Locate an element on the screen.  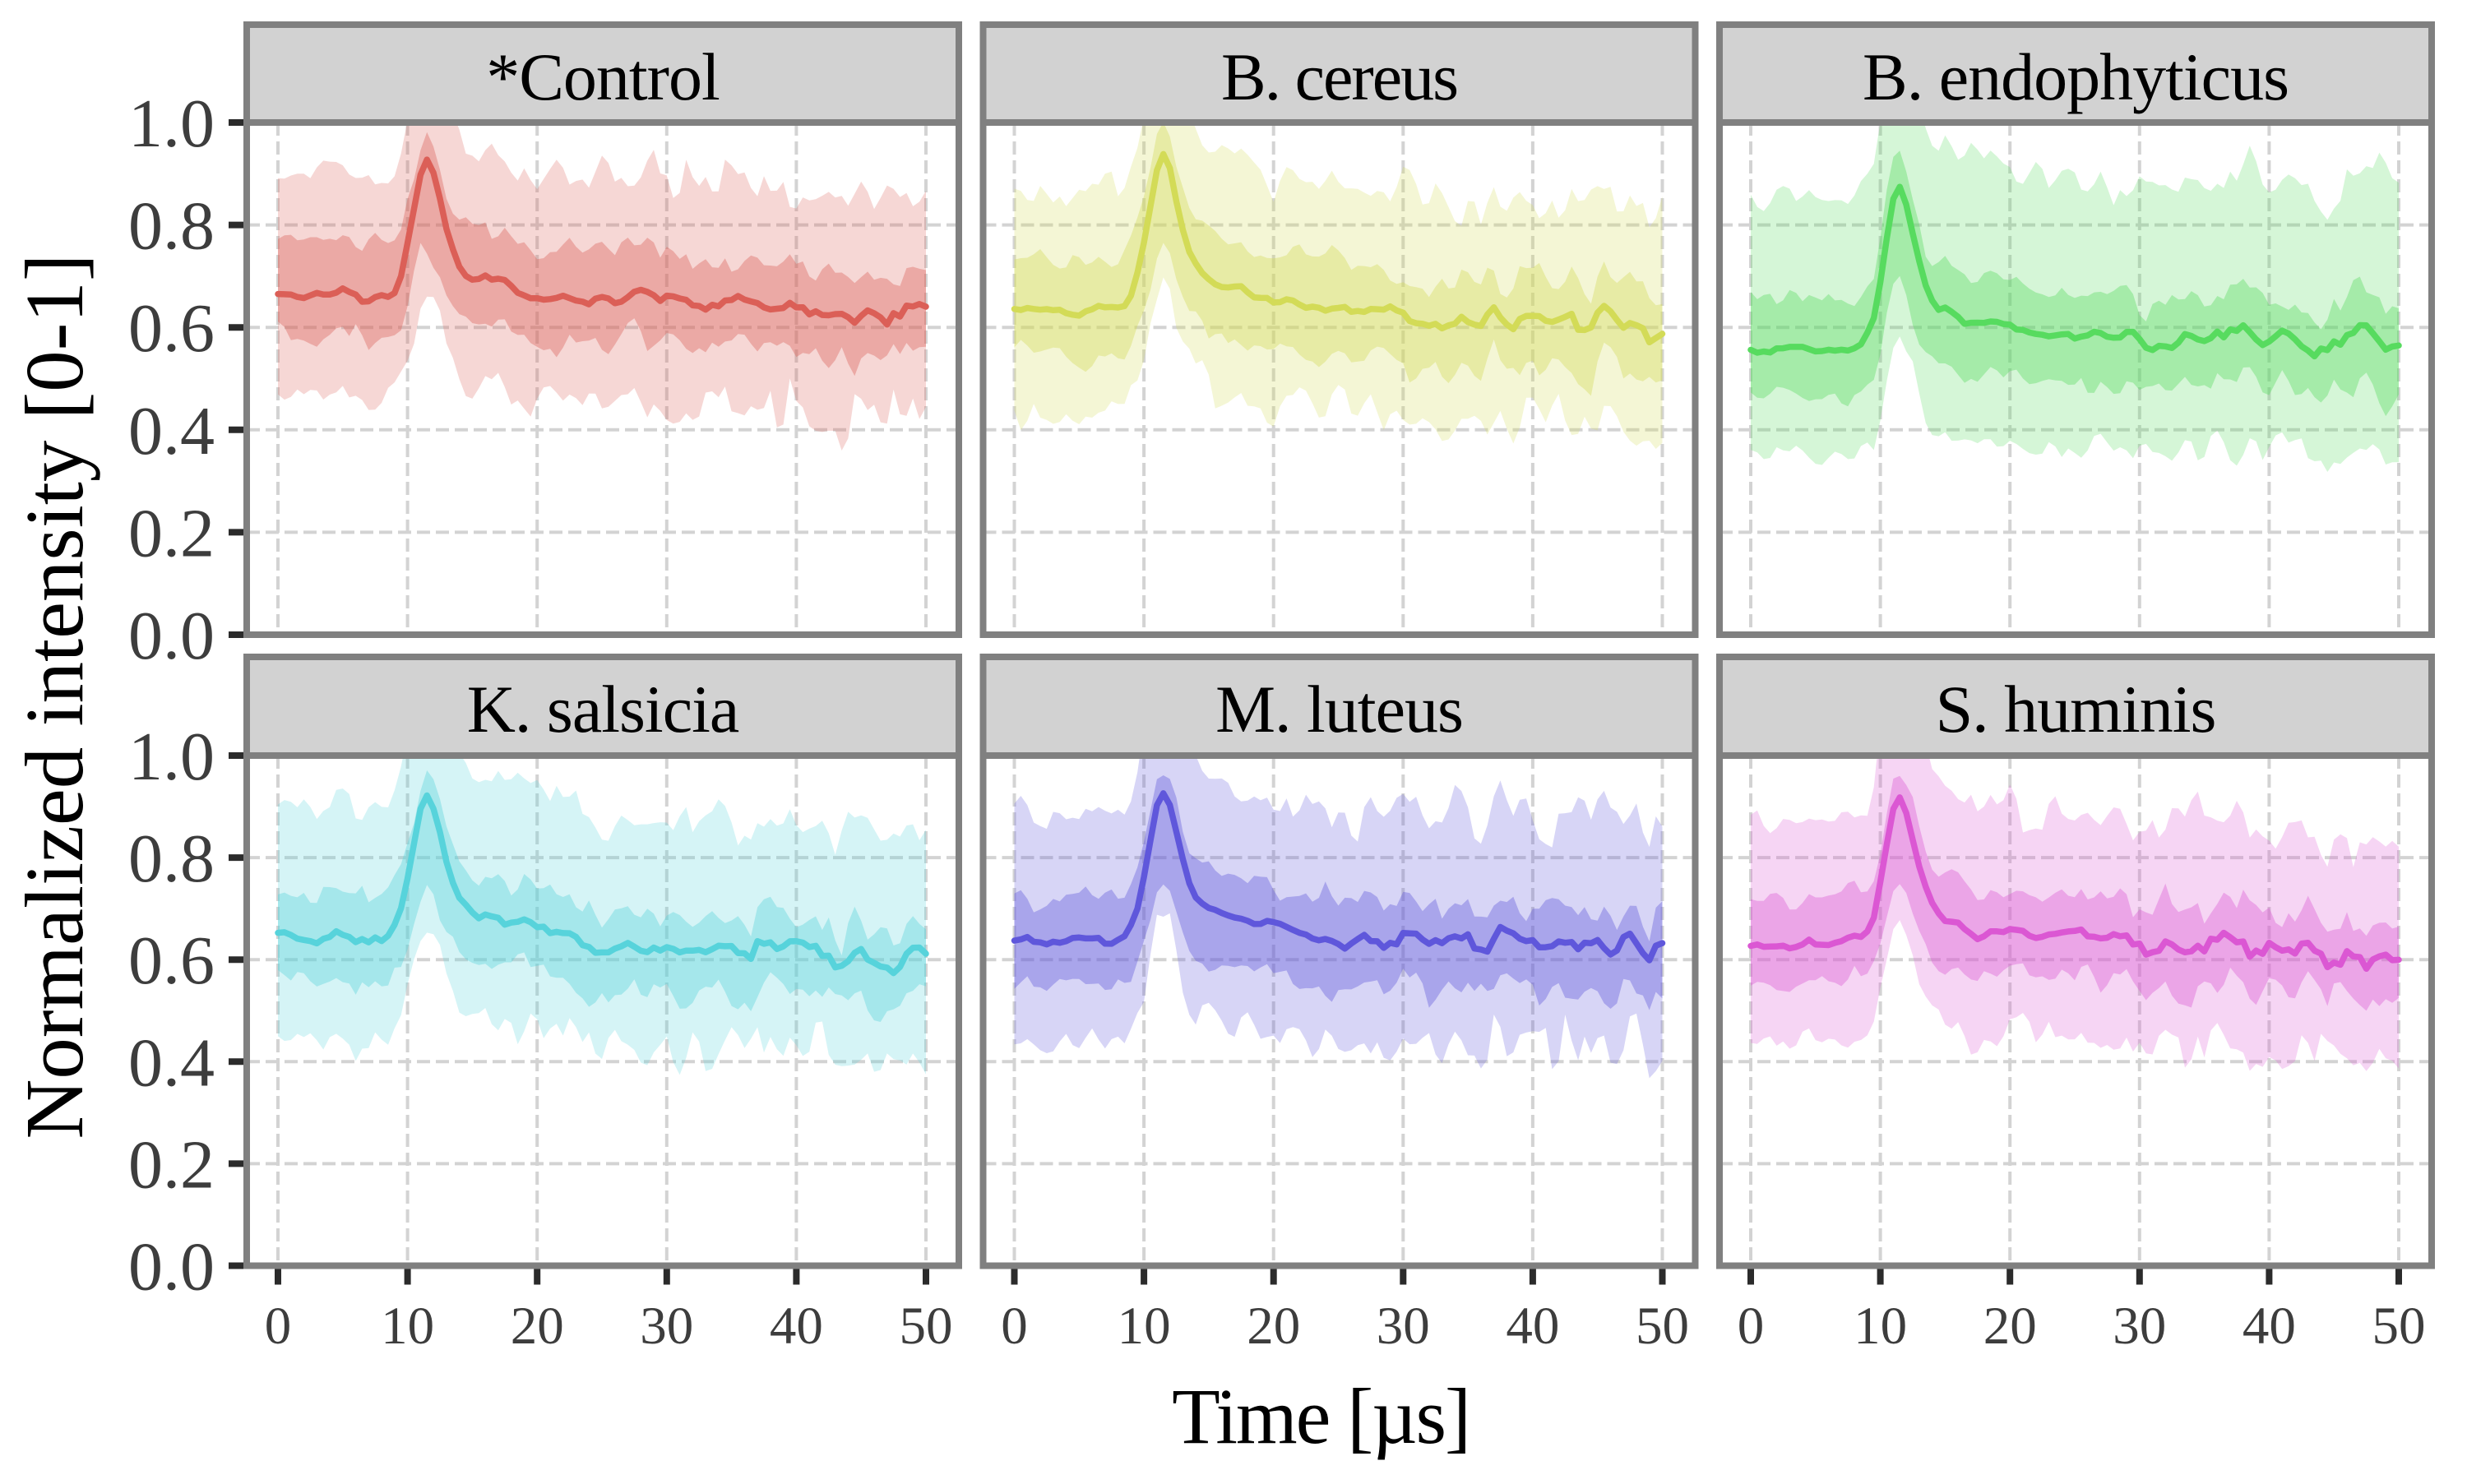
svg-text: Normalized intensity [0-1] is located at coordinates (54, 696).